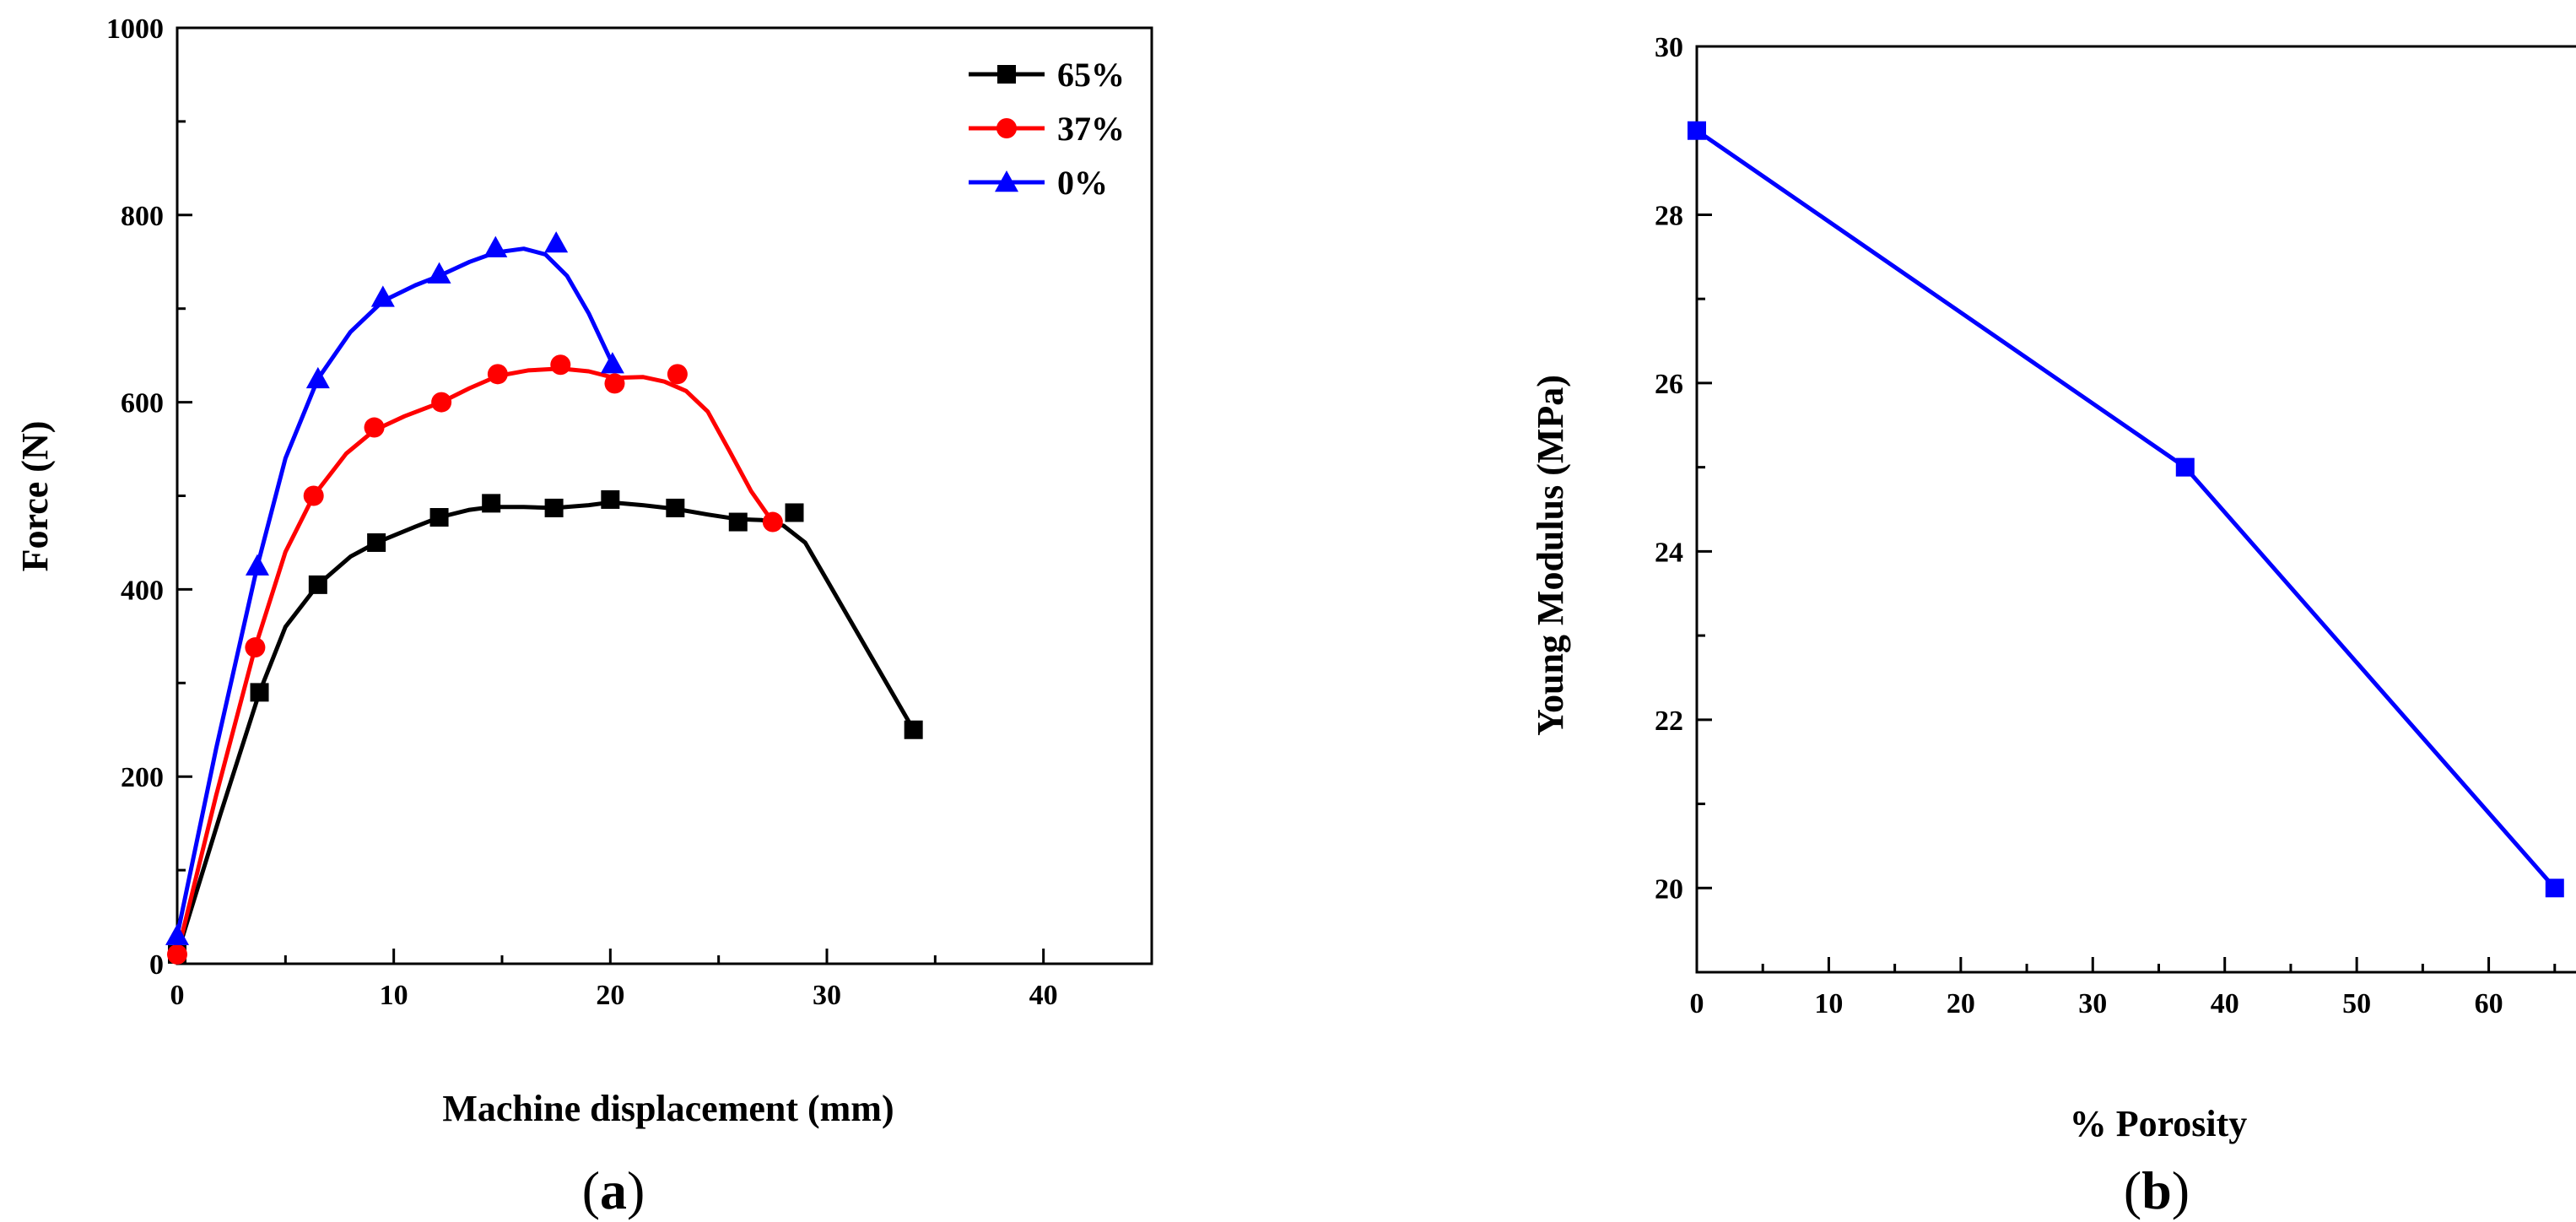  I want to click on panel-a-x-axis-label: Machine displacement (mm), so click(668, 1108).